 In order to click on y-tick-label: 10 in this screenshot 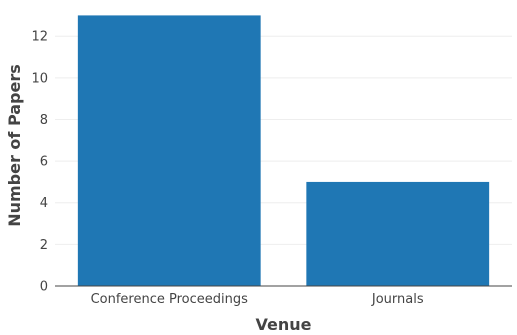, I will do `click(39, 78)`.